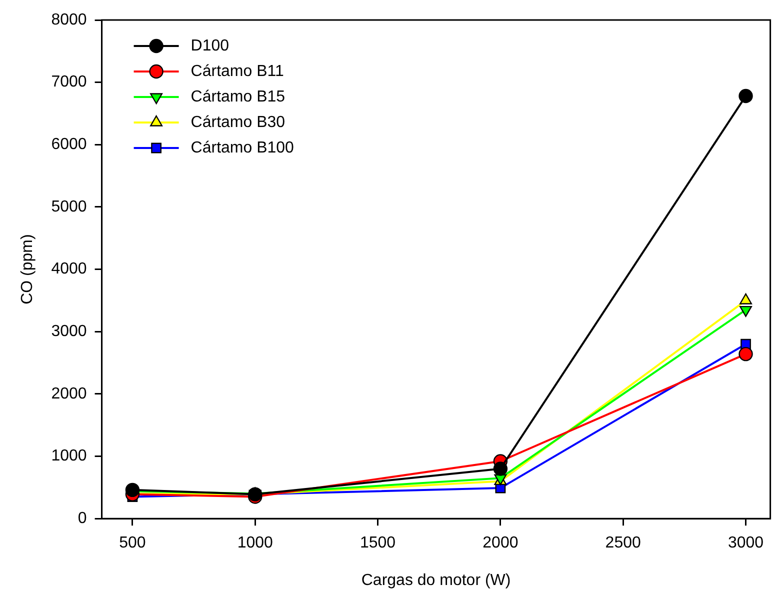  What do you see at coordinates (69, 19) in the screenshot?
I see `y-tick-label: 8000` at bounding box center [69, 19].